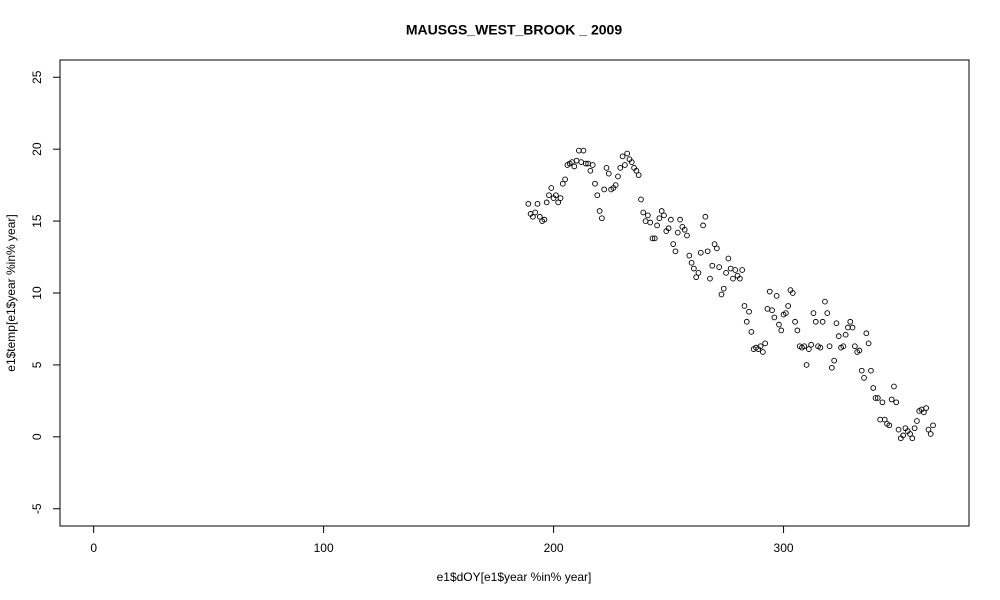 The height and width of the screenshot is (600, 1000). Describe the element at coordinates (784, 548) in the screenshot. I see `x-tick-label: 300` at that location.